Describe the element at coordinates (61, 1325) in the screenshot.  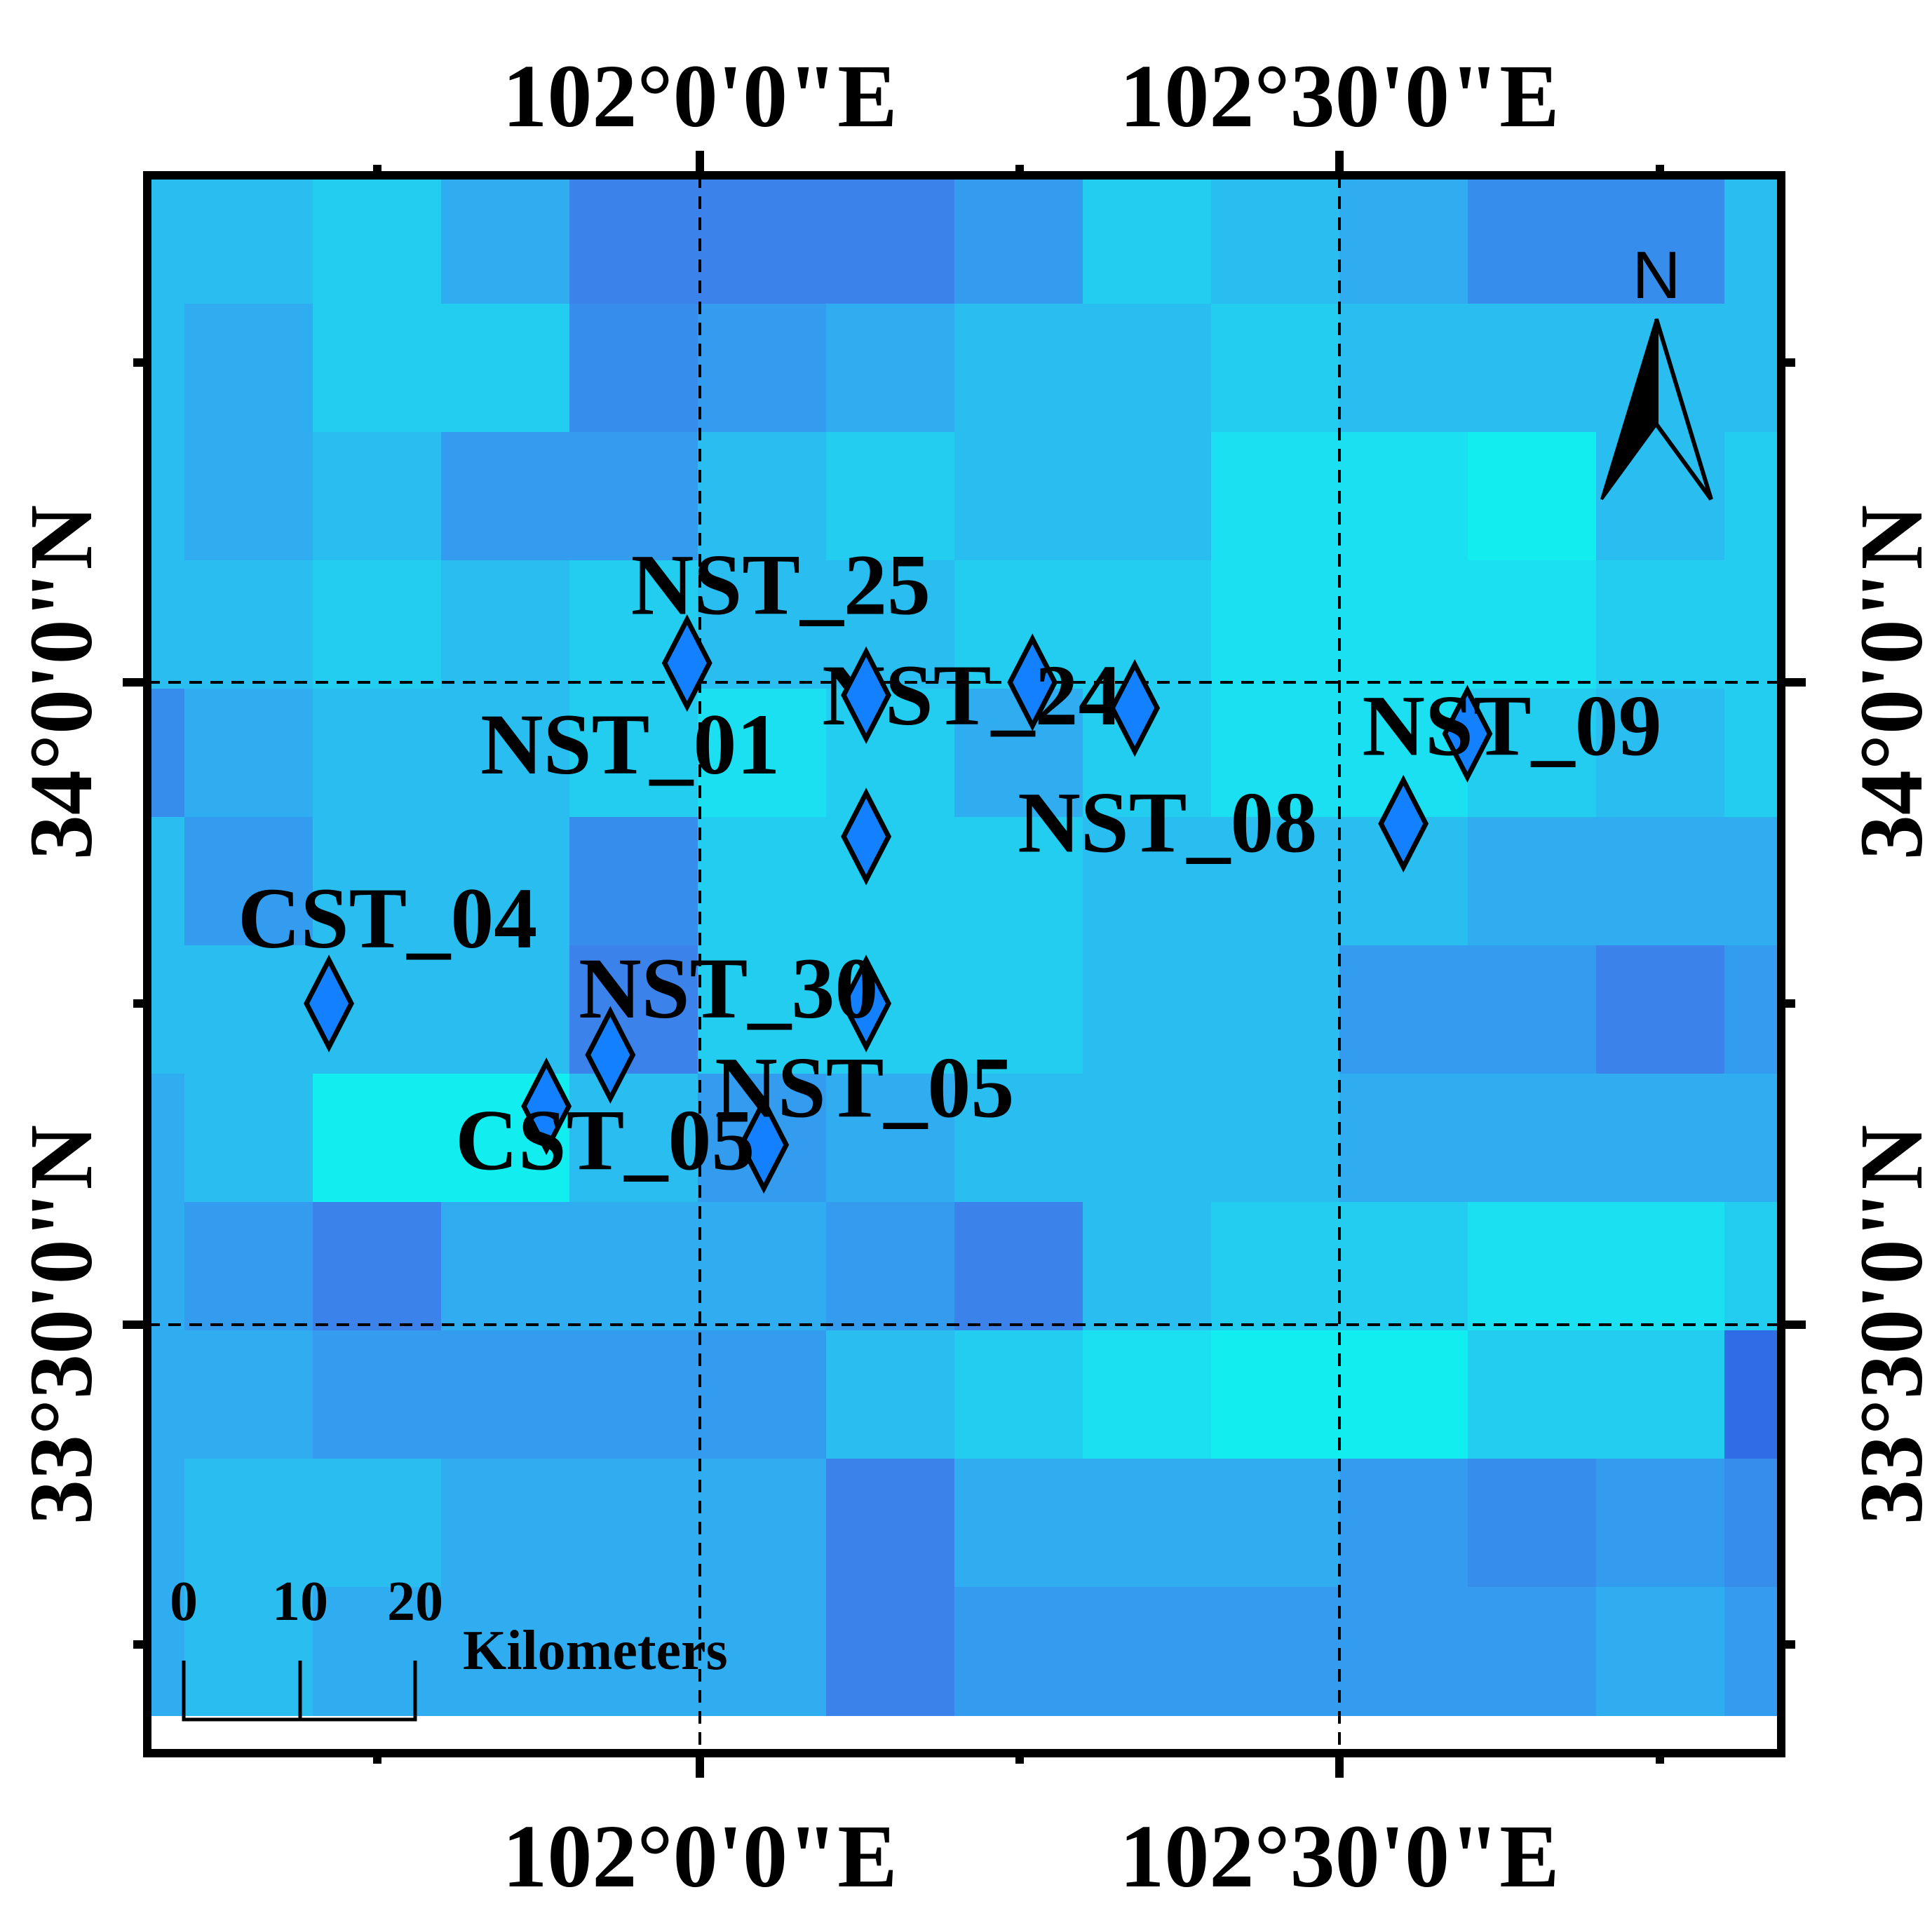
I see `lat-label-left-33-30: 33°30'0"N` at that location.